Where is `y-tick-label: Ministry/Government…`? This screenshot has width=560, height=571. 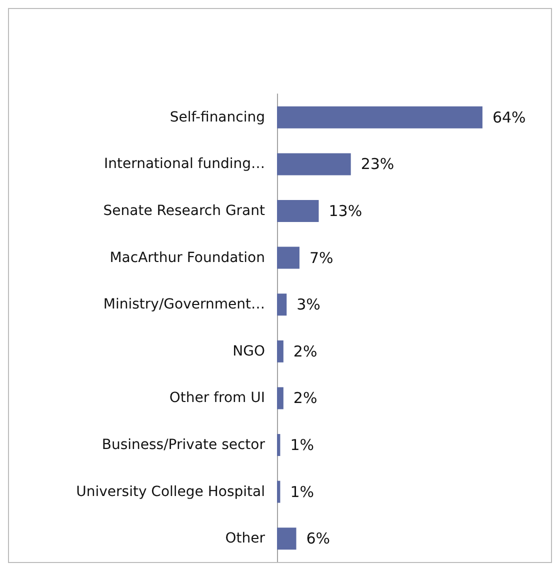
y-tick-label: Ministry/Government… is located at coordinates (184, 304).